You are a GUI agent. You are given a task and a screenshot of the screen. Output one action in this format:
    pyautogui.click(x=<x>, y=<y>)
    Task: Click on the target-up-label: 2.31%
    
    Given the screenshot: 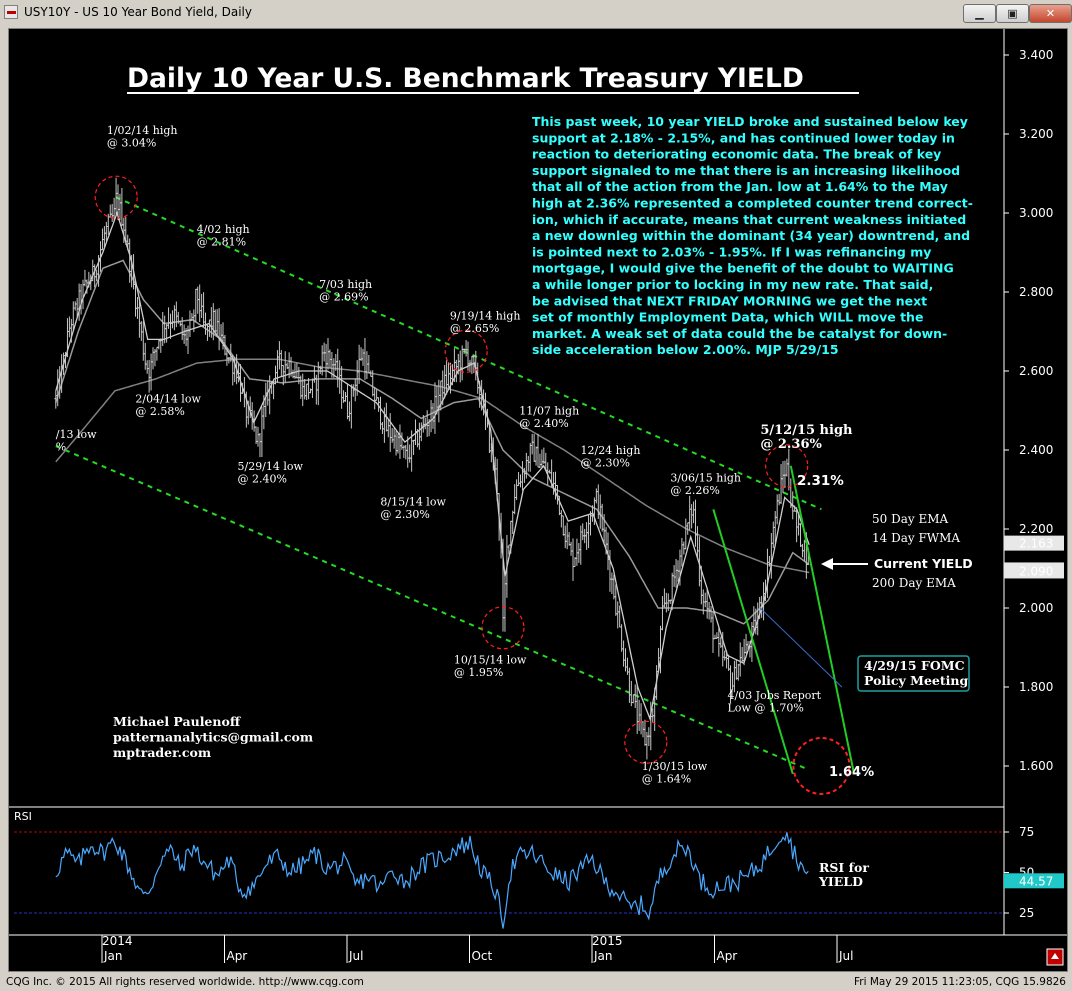 What is the action you would take?
    pyautogui.click(x=820, y=481)
    